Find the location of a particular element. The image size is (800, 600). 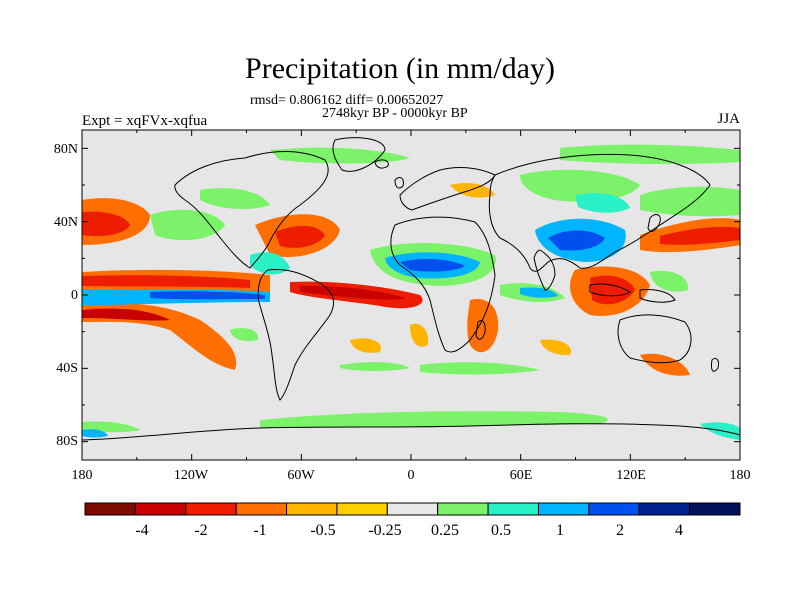

colorbar-label: 0.5 is located at coordinates (501, 530).